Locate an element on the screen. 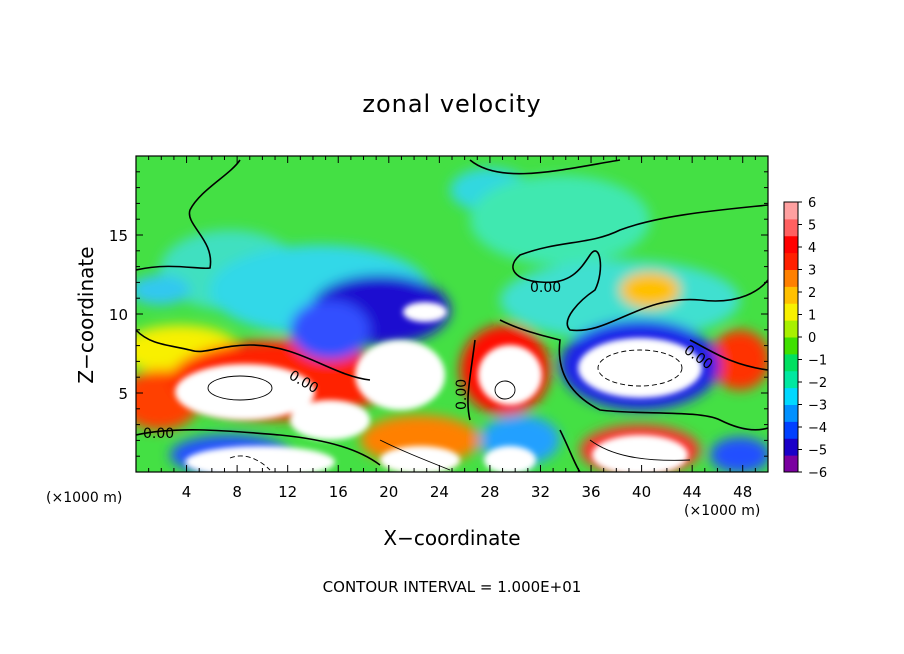 Image resolution: width=904 pixels, height=654 pixels. colorbar-tick-label: 0 is located at coordinates (812, 338).